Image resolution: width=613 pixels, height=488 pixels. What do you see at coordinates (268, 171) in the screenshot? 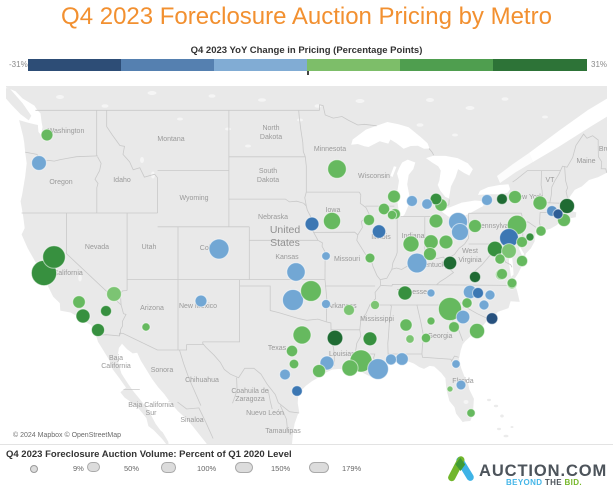
I see `svg-text: South` at bounding box center [268, 171].